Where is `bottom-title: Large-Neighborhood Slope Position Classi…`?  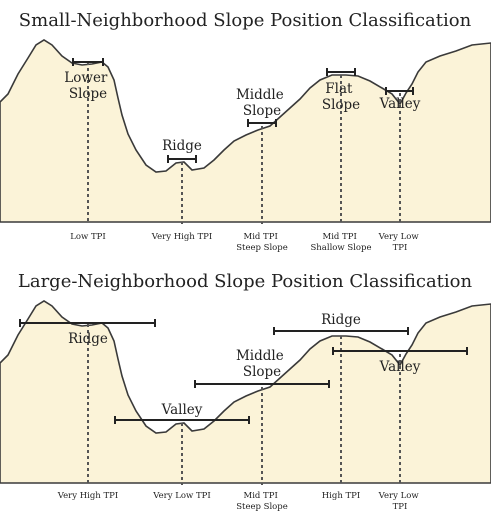
bottom-title: Large-Neighborhood Slope Position Classi… is located at coordinates (245, 281).